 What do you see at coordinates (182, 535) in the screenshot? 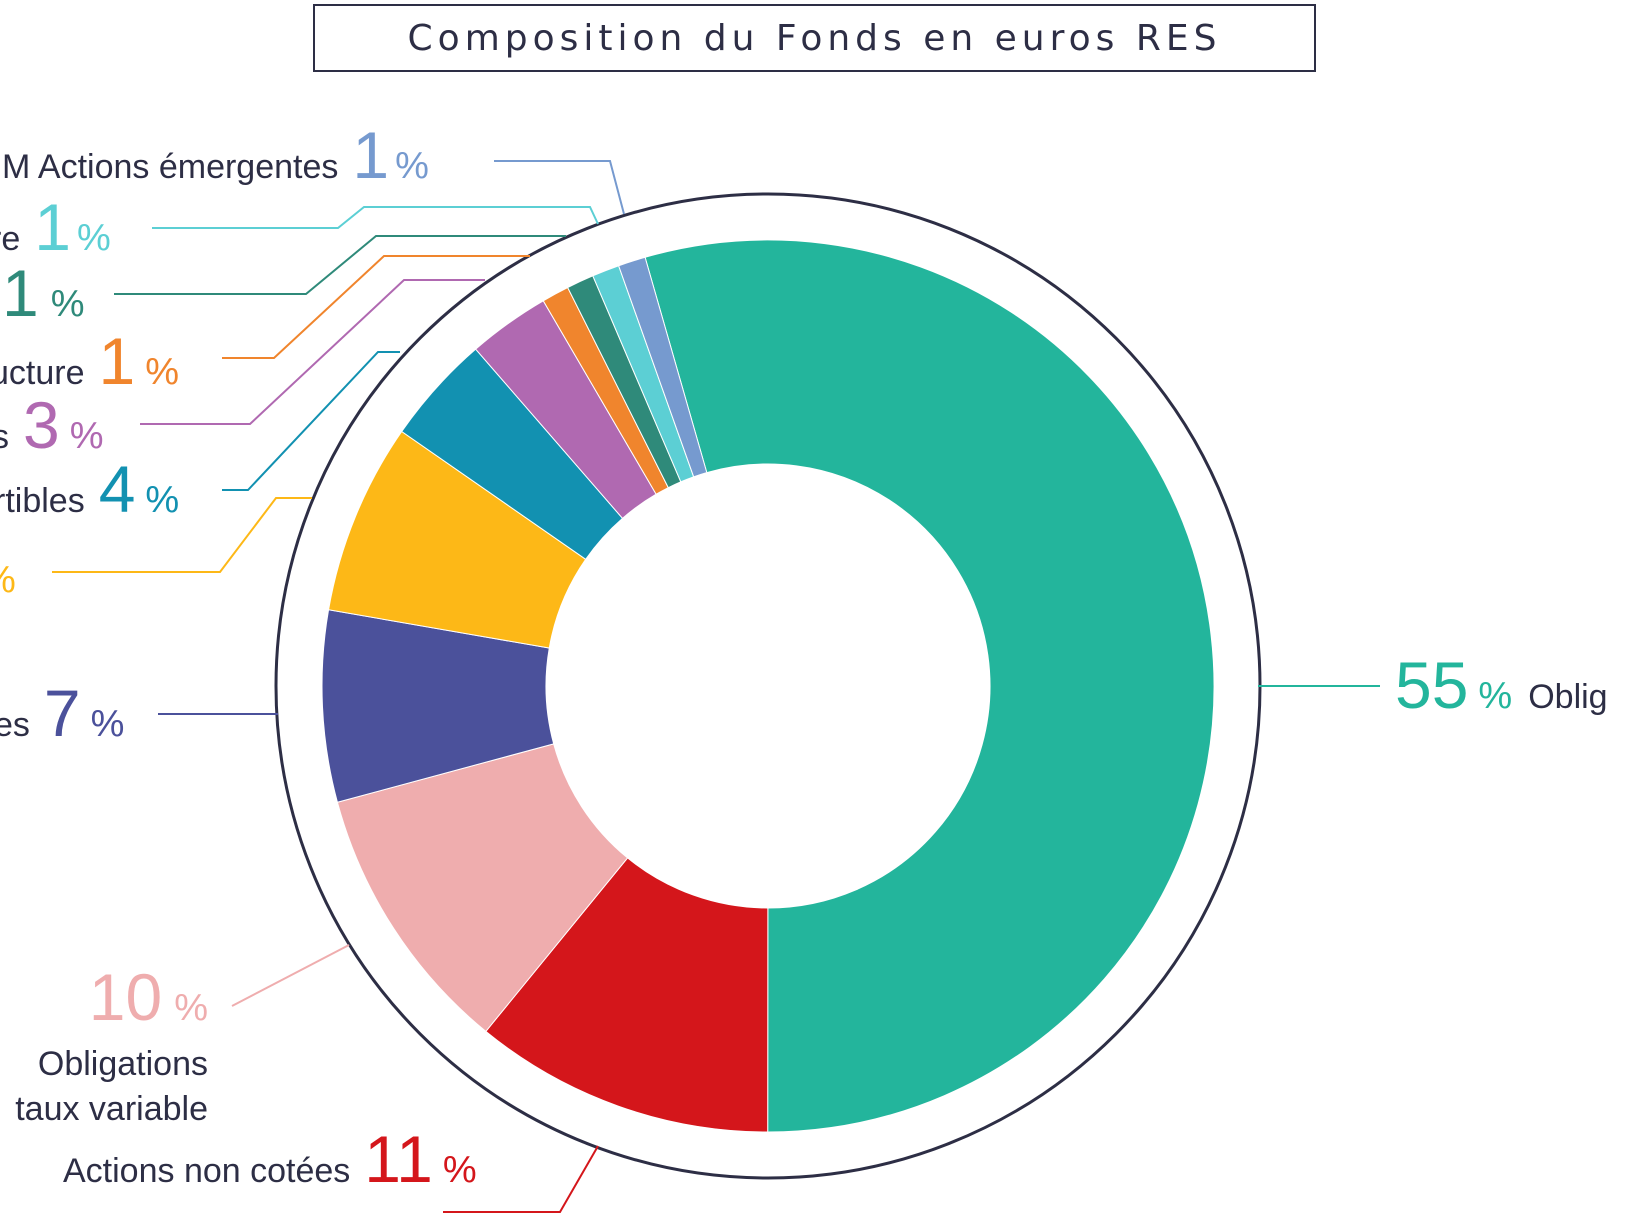
I see `leader-line-slice_yellow` at bounding box center [182, 535].